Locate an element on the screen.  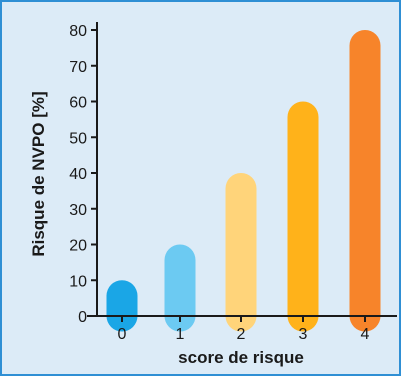
y-tick-label: 30 is located at coordinates (78, 210).